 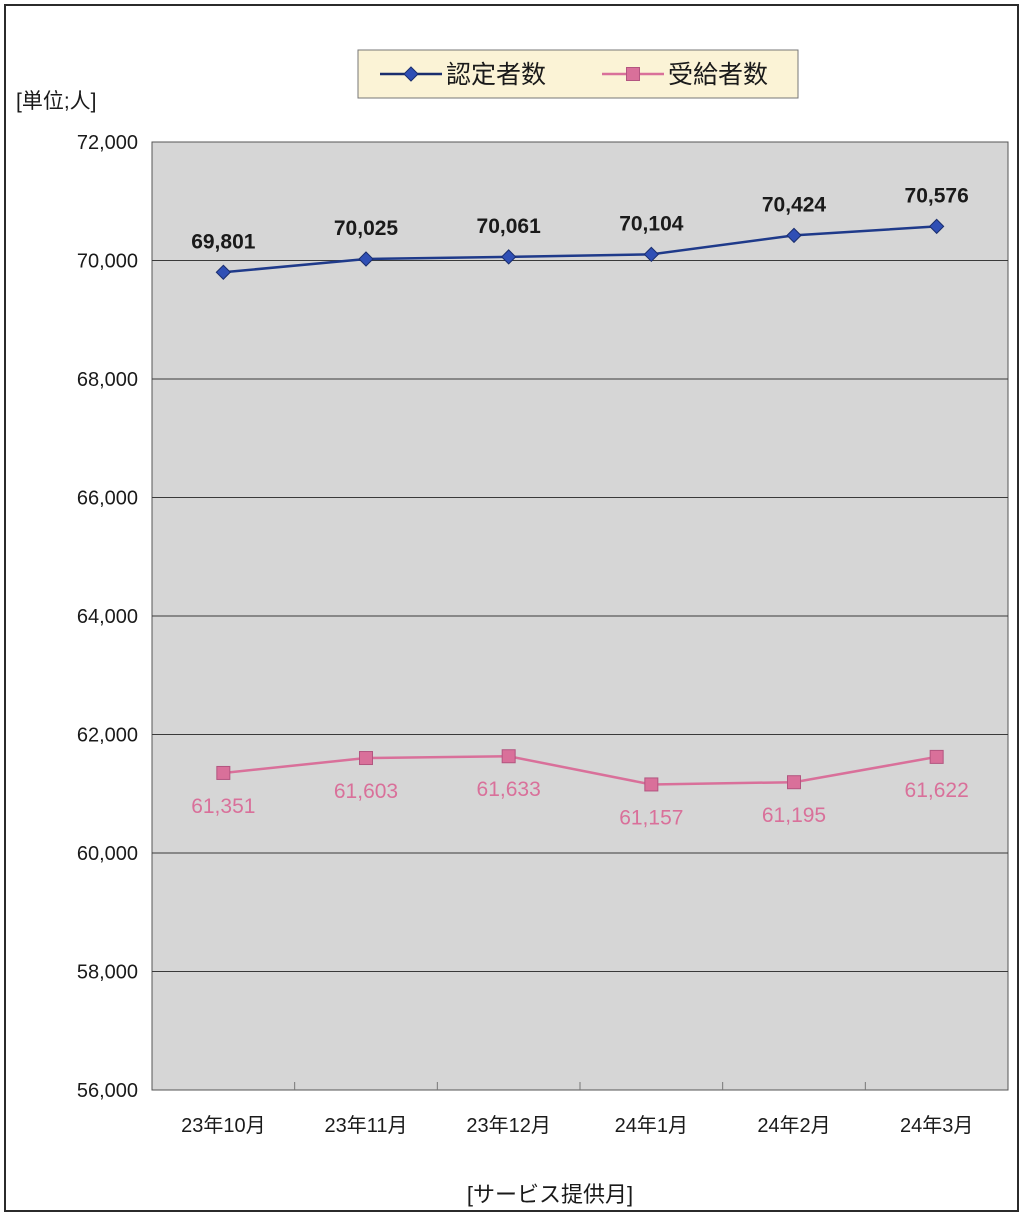 What do you see at coordinates (651, 817) in the screenshot?
I see `data-label: 61,157` at bounding box center [651, 817].